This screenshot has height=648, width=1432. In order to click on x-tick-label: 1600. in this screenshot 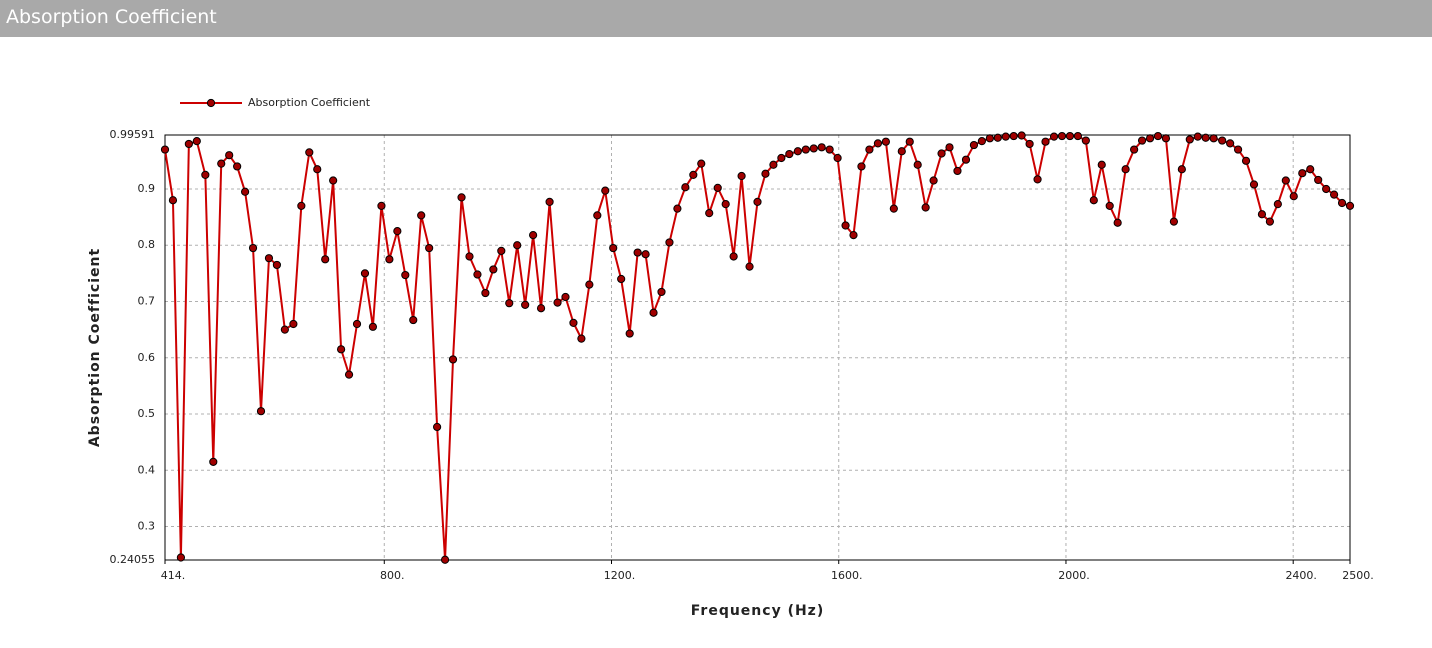, I will do `click(847, 575)`.